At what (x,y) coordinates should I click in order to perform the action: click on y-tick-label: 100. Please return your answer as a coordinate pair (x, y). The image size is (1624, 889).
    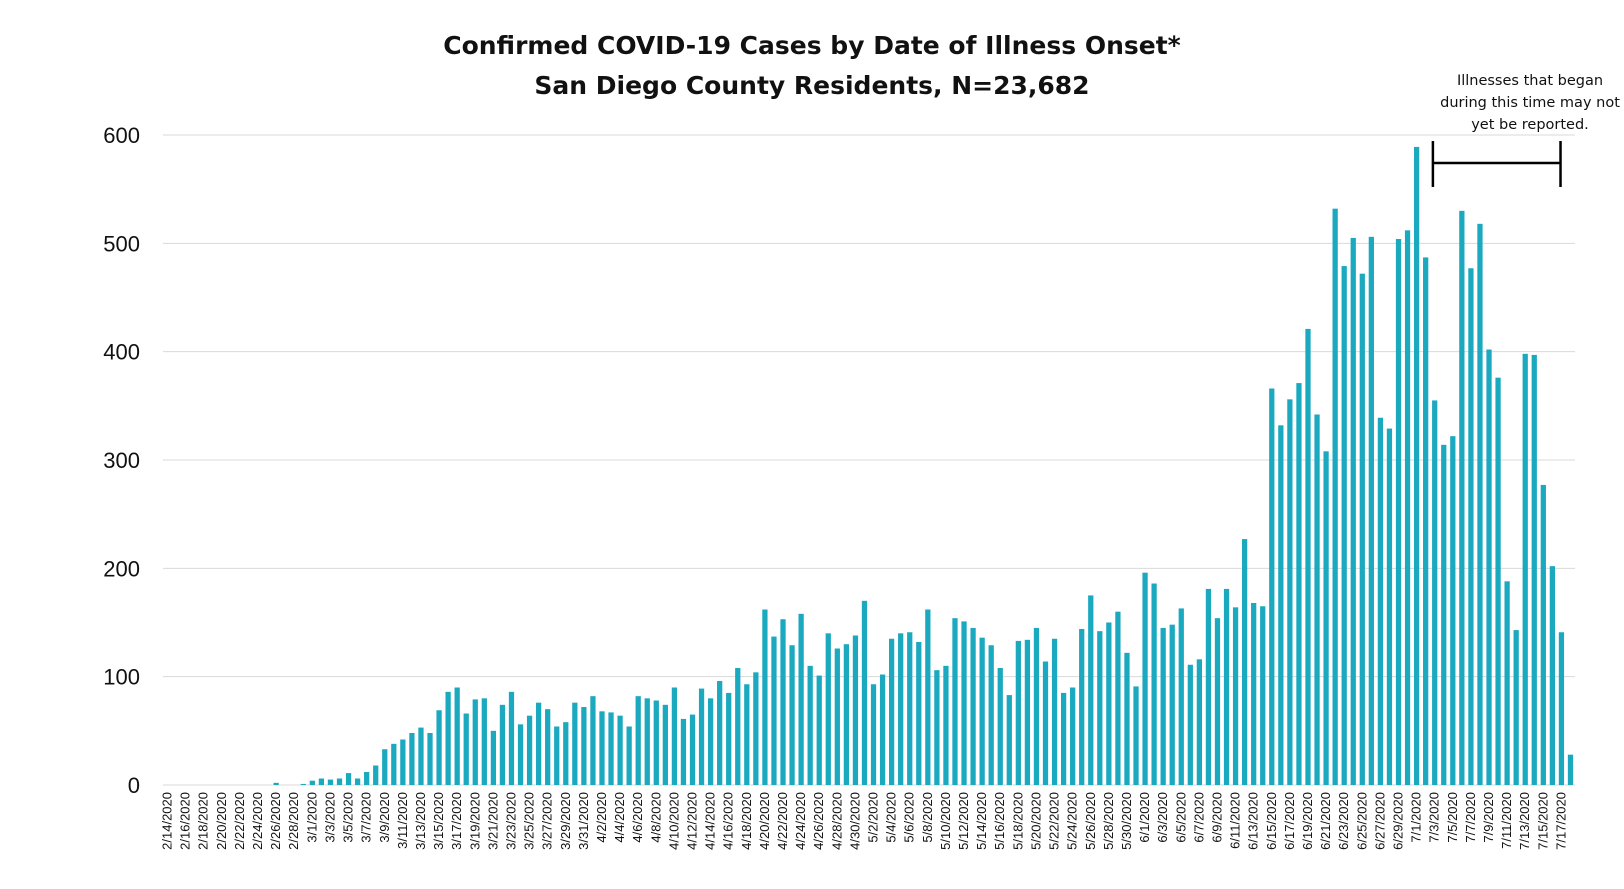
    Looking at the image, I should click on (121, 677).